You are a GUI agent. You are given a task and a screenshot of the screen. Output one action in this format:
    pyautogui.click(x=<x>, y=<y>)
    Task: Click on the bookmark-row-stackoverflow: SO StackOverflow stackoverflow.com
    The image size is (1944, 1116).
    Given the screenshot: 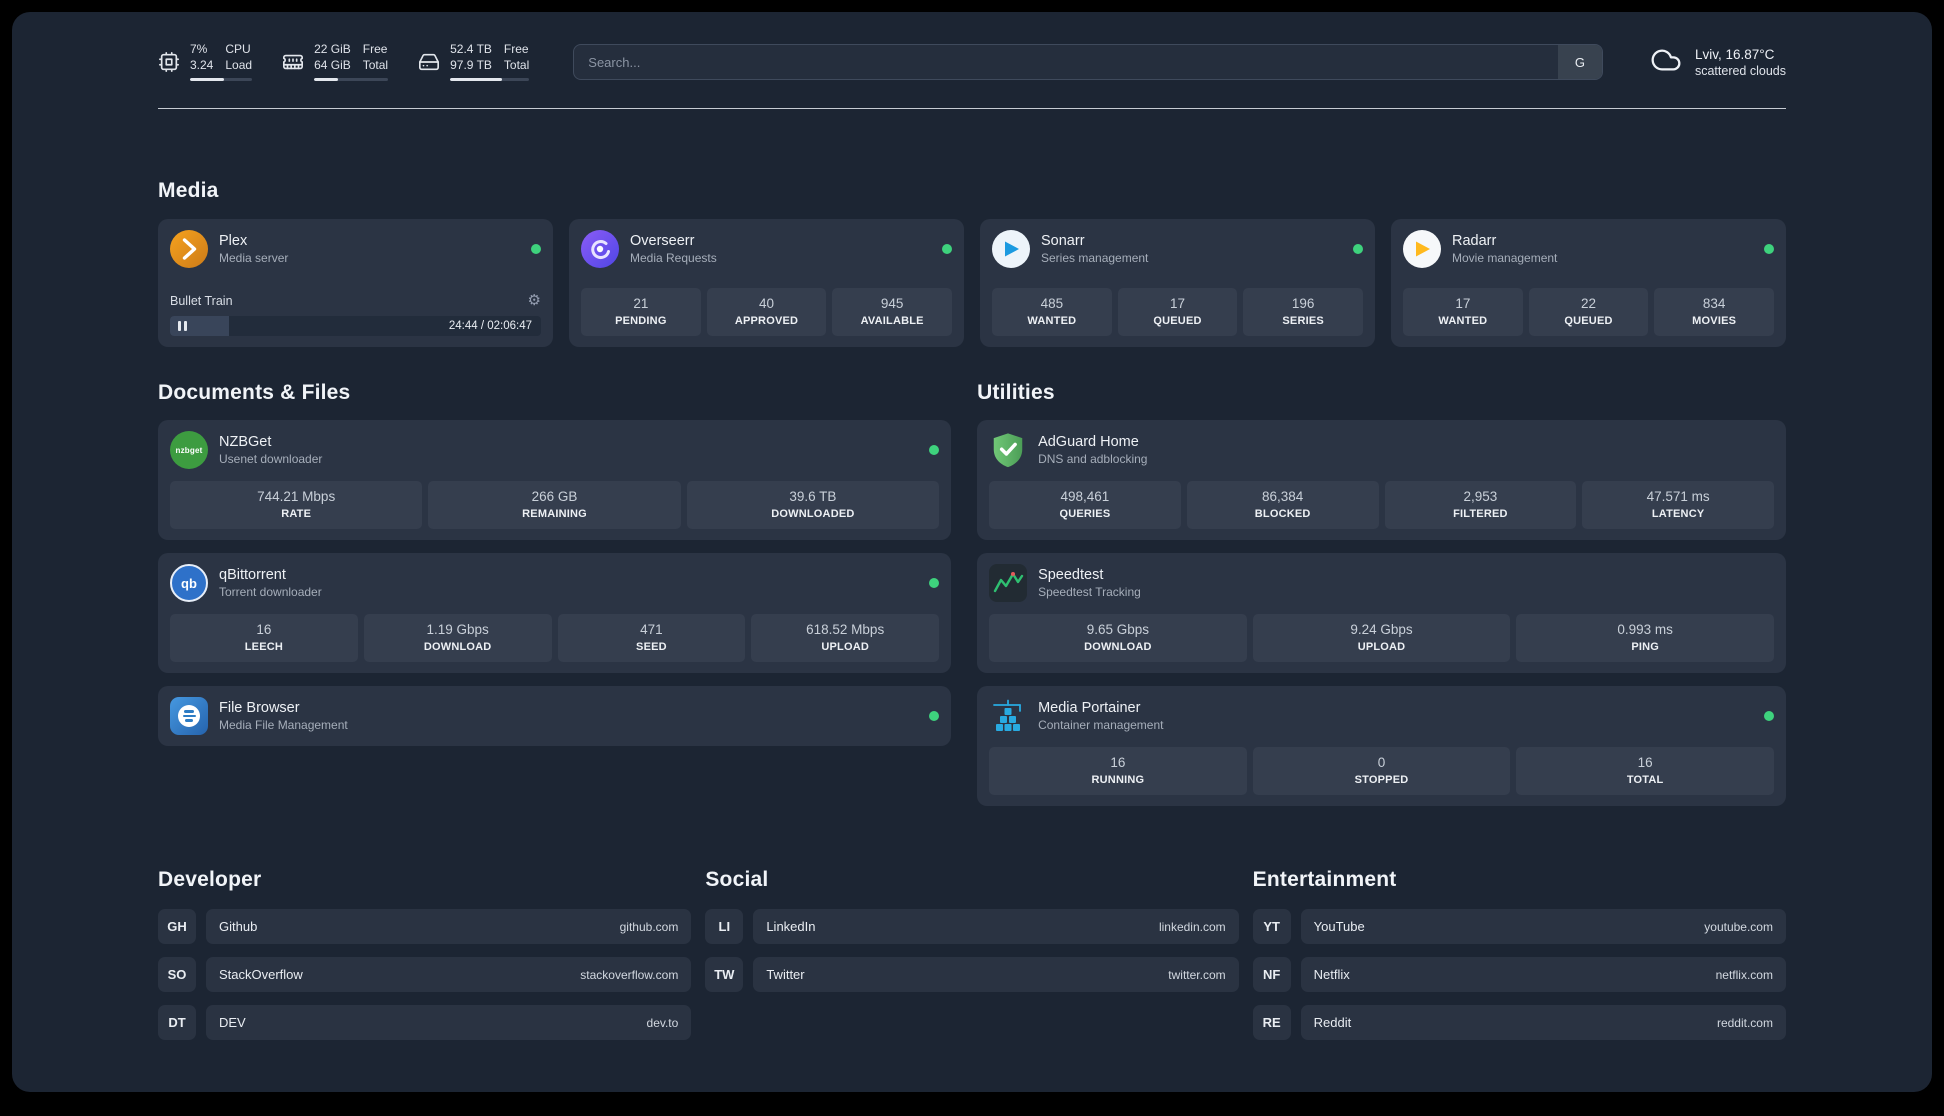 What is the action you would take?
    pyautogui.click(x=425, y=974)
    